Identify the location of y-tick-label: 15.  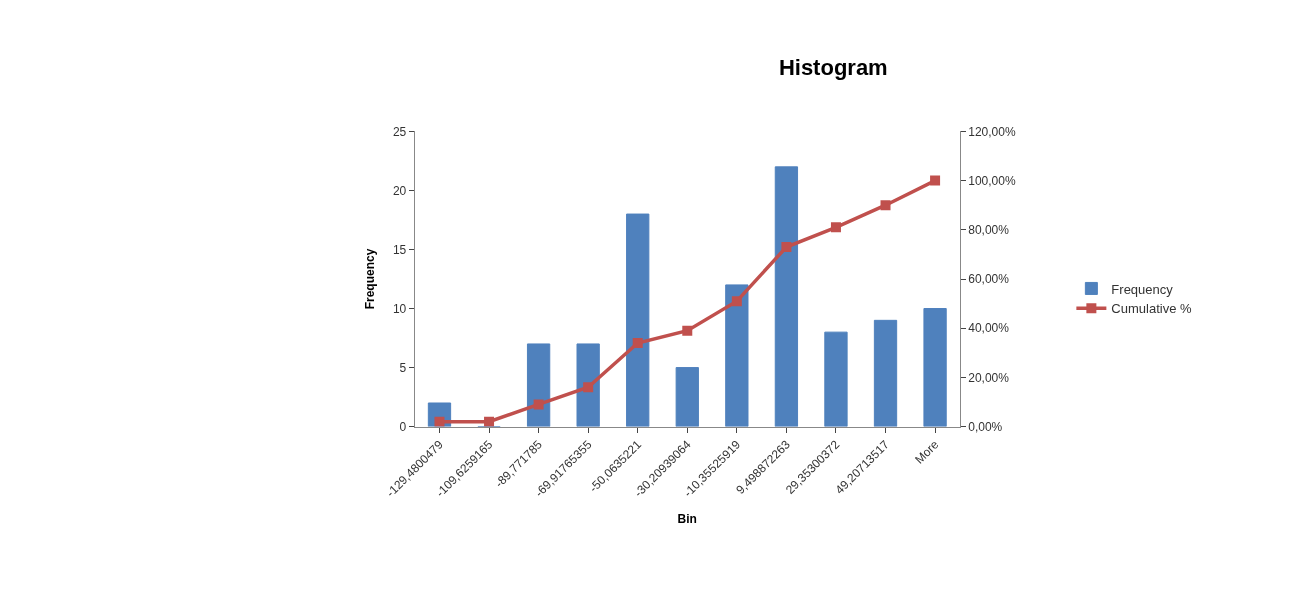
(399, 249).